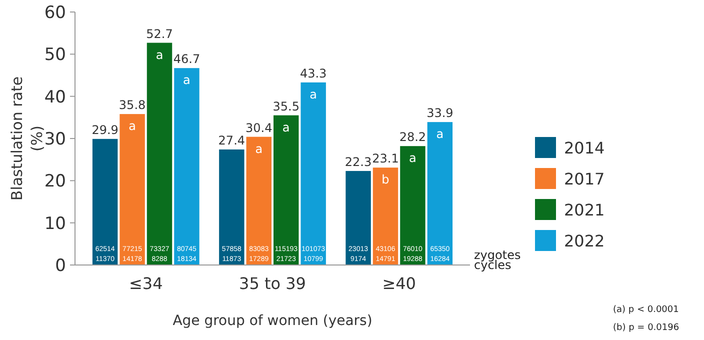 This screenshot has width=704, height=340. What do you see at coordinates (186, 59) in the screenshot?
I see `data-label: 46.7` at bounding box center [186, 59].